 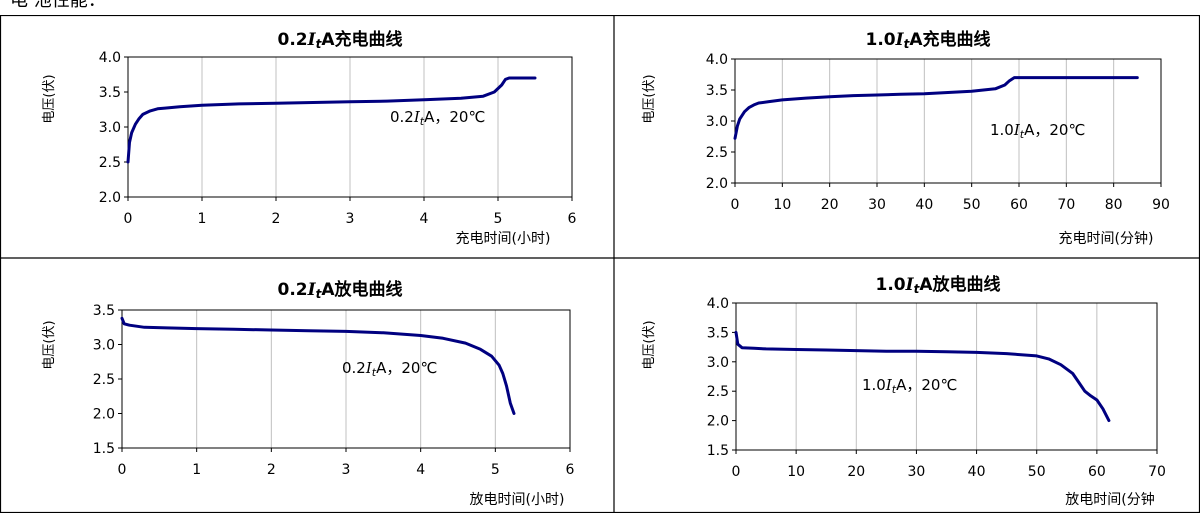 What do you see at coordinates (1106, 238) in the screenshot?
I see `x-axis-label: 充电时间(分钟)` at bounding box center [1106, 238].